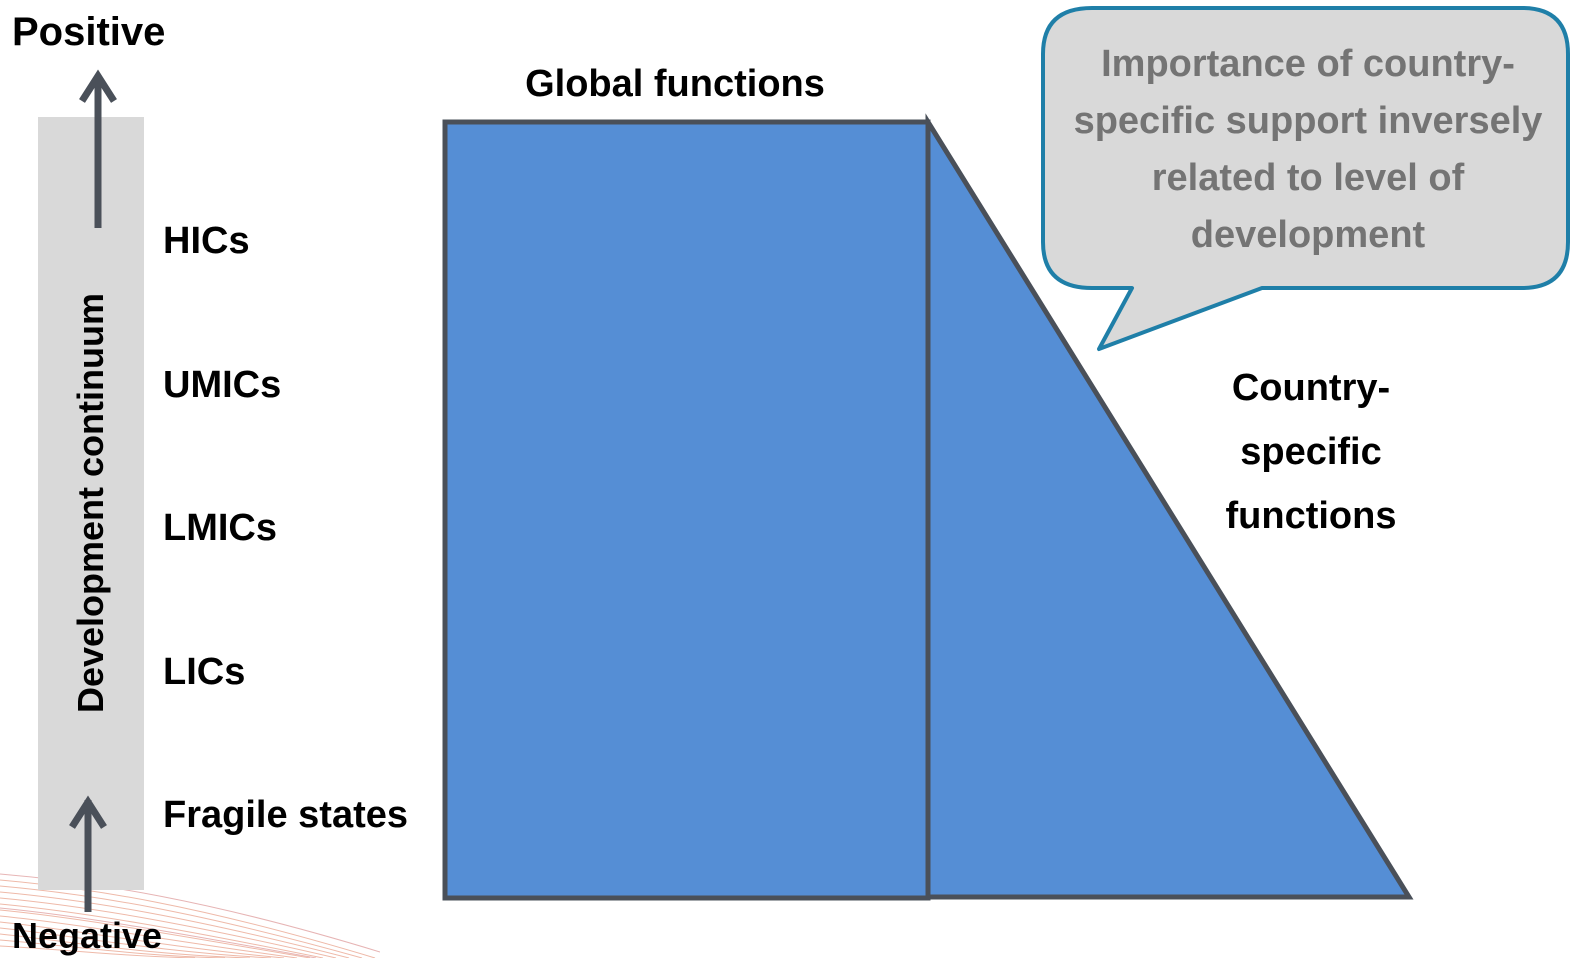 The width and height of the screenshot is (1573, 958). I want to click on development-continuum-bar, so click(91, 503).